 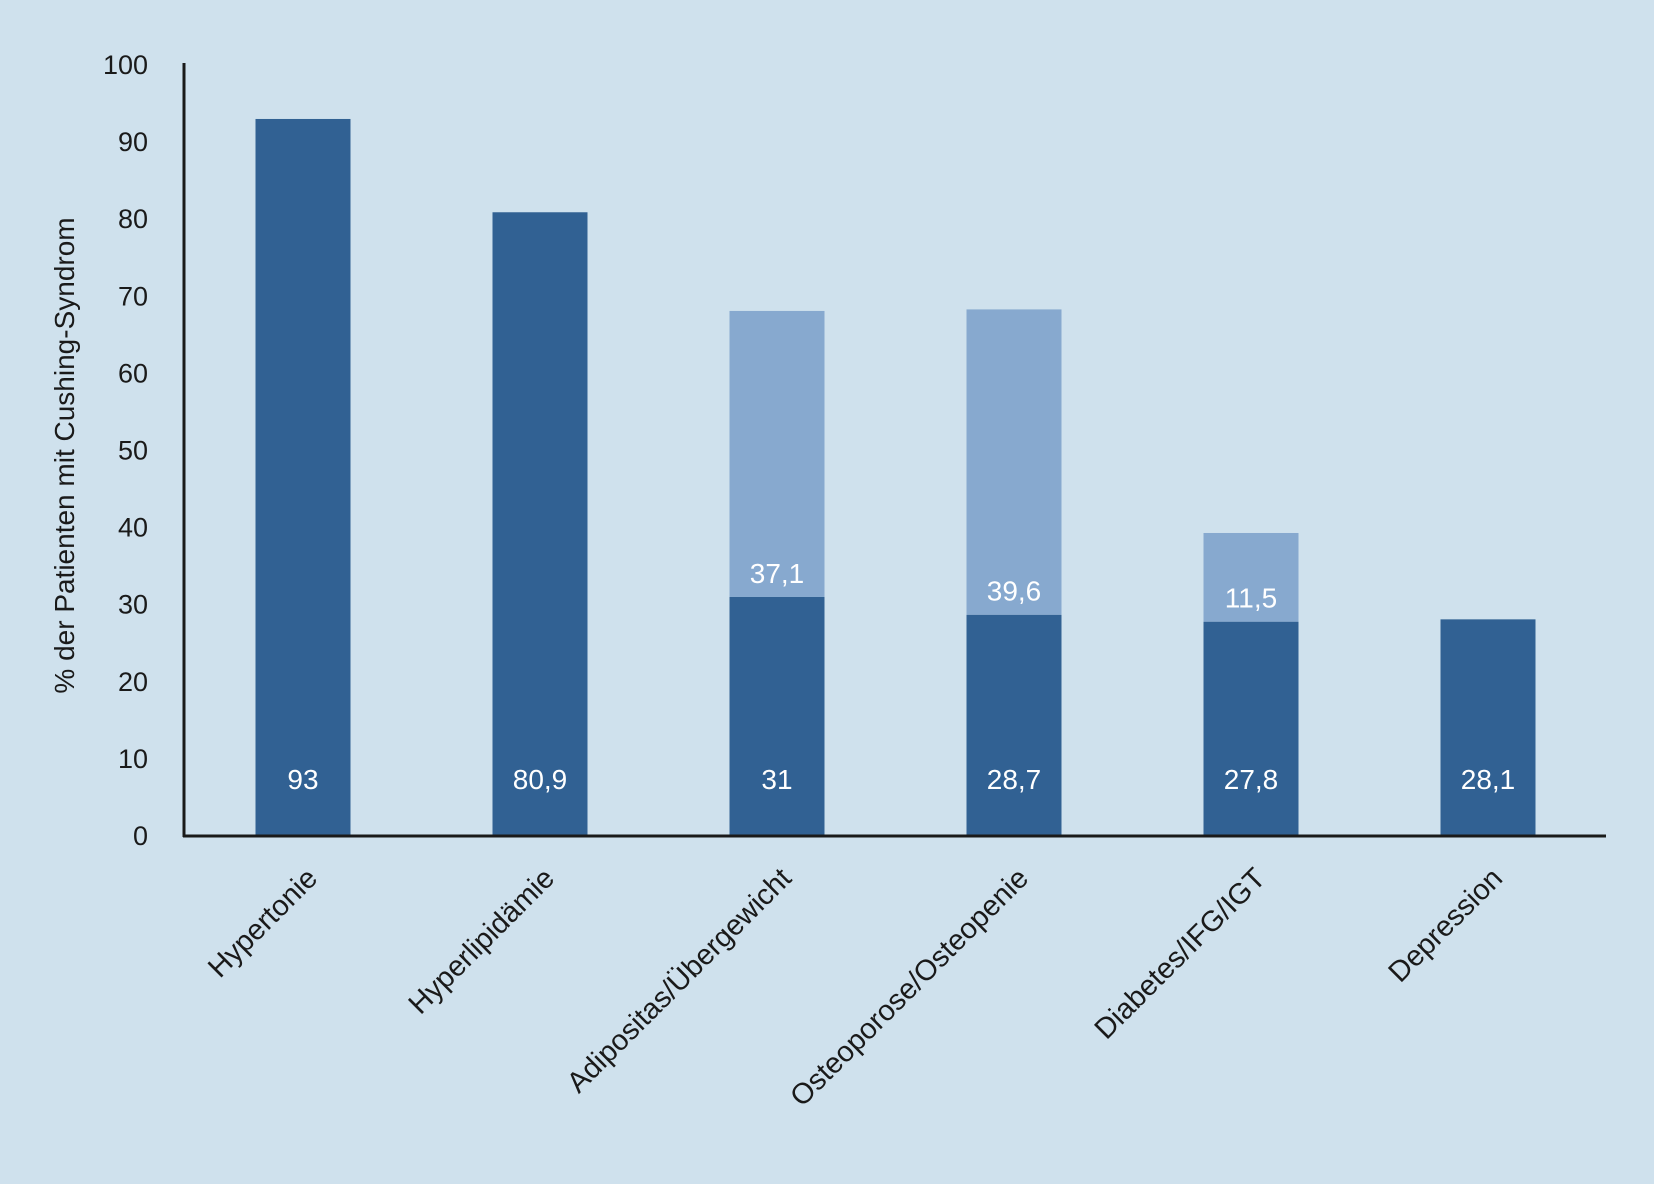 I want to click on y-tick-label-10: 10, so click(x=133, y=759).